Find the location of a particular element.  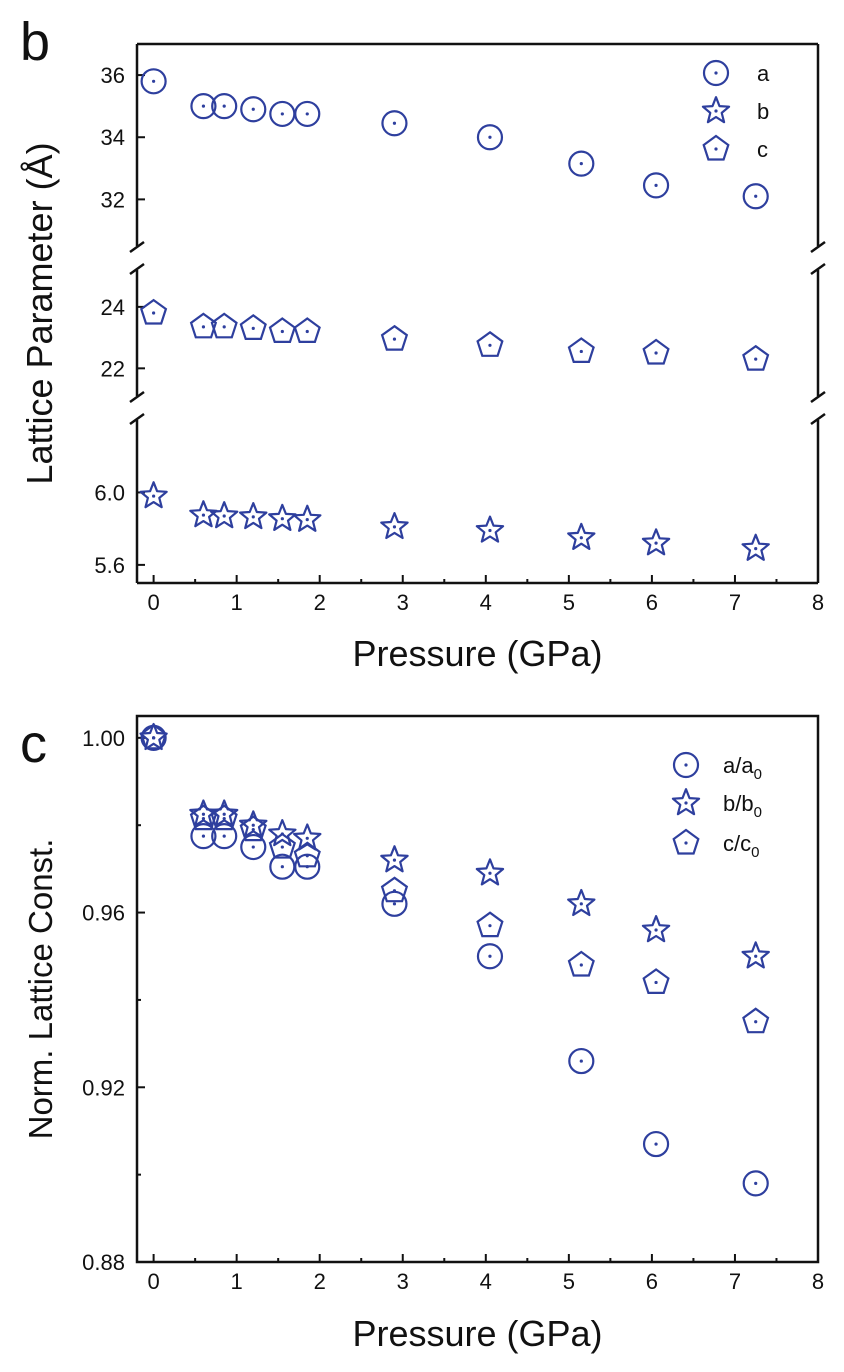

panel-b-legend-label-c: c is located at coordinates (762, 149).